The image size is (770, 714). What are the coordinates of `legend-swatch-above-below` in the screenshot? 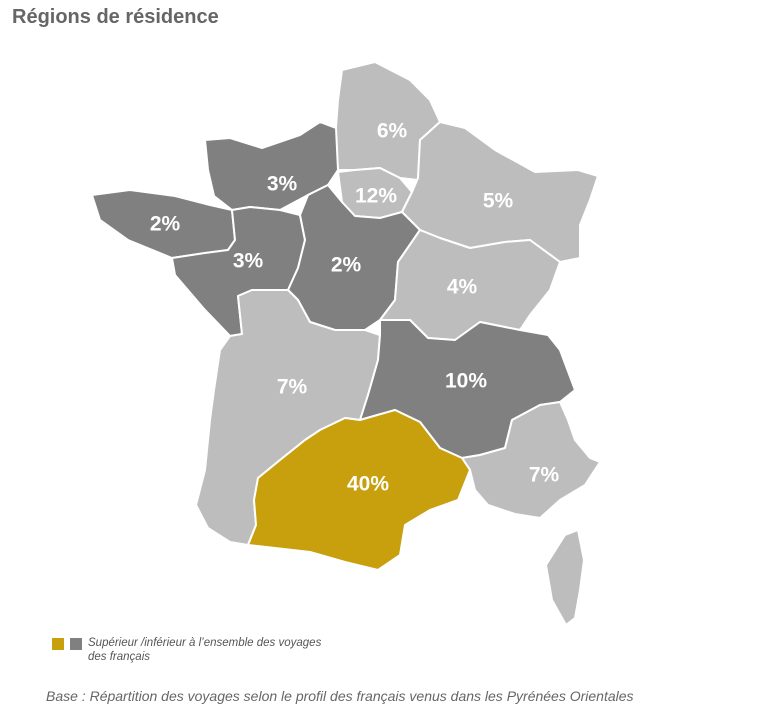 It's located at (76, 644).